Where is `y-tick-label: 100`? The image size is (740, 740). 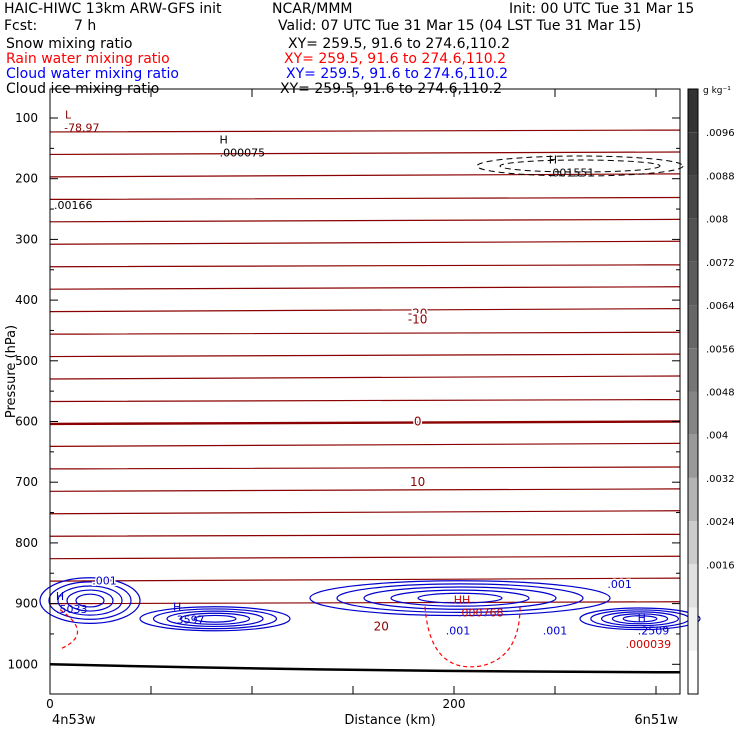
y-tick-label: 100 is located at coordinates (26, 118).